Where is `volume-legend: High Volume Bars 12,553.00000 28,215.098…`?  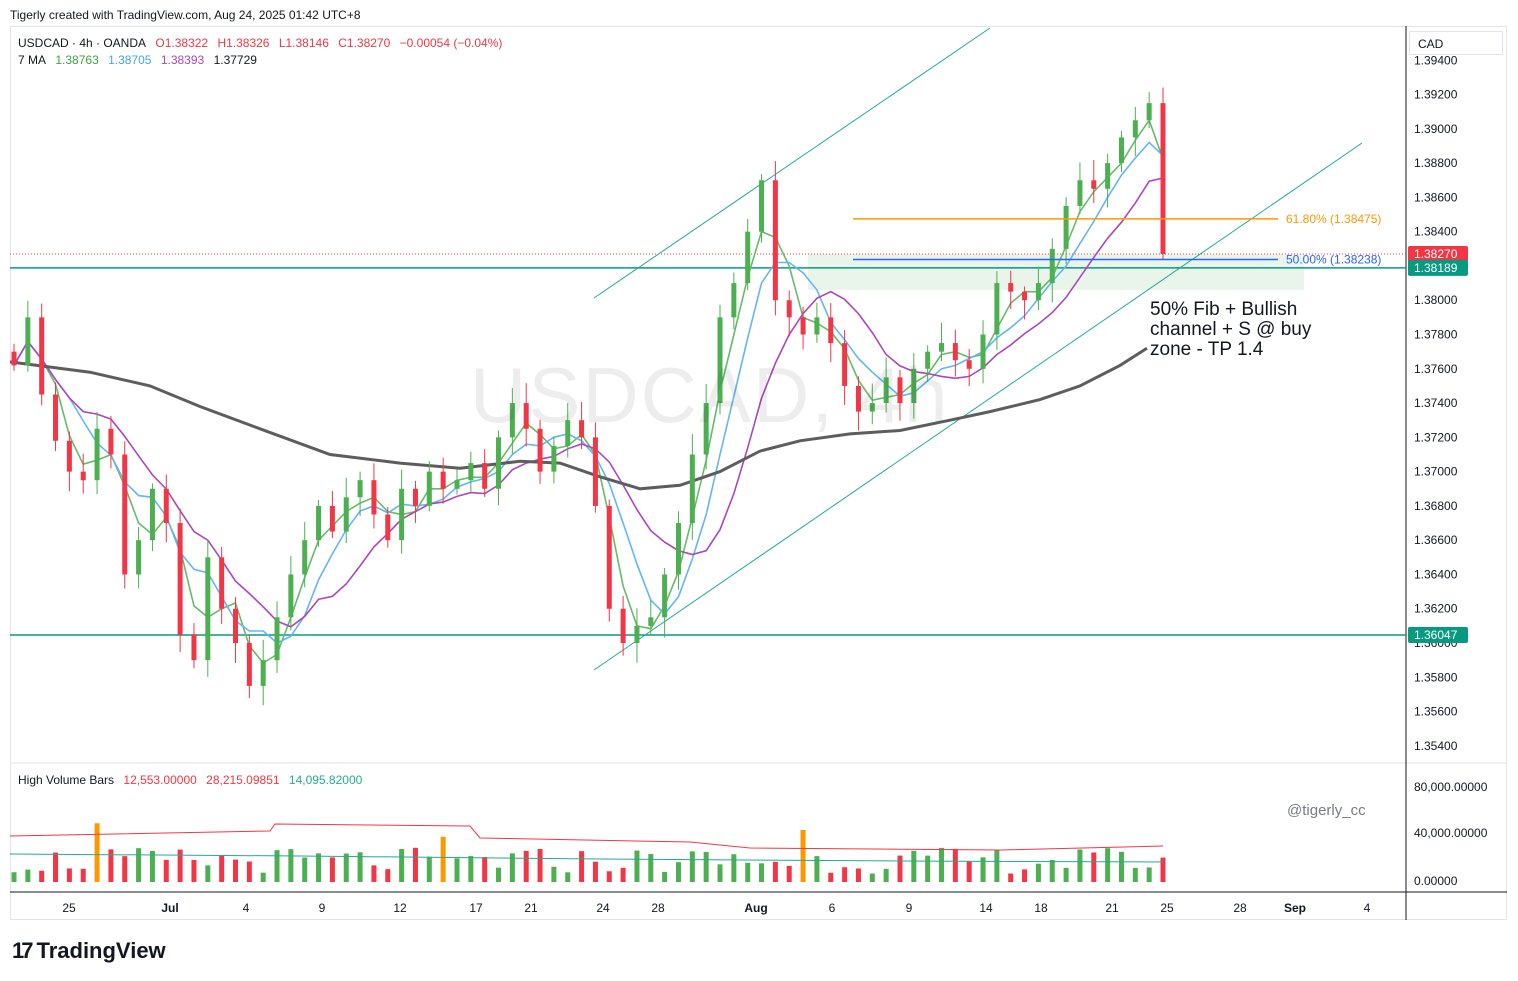
volume-legend: High Volume Bars 12,553.00000 28,215.098… is located at coordinates (193, 780).